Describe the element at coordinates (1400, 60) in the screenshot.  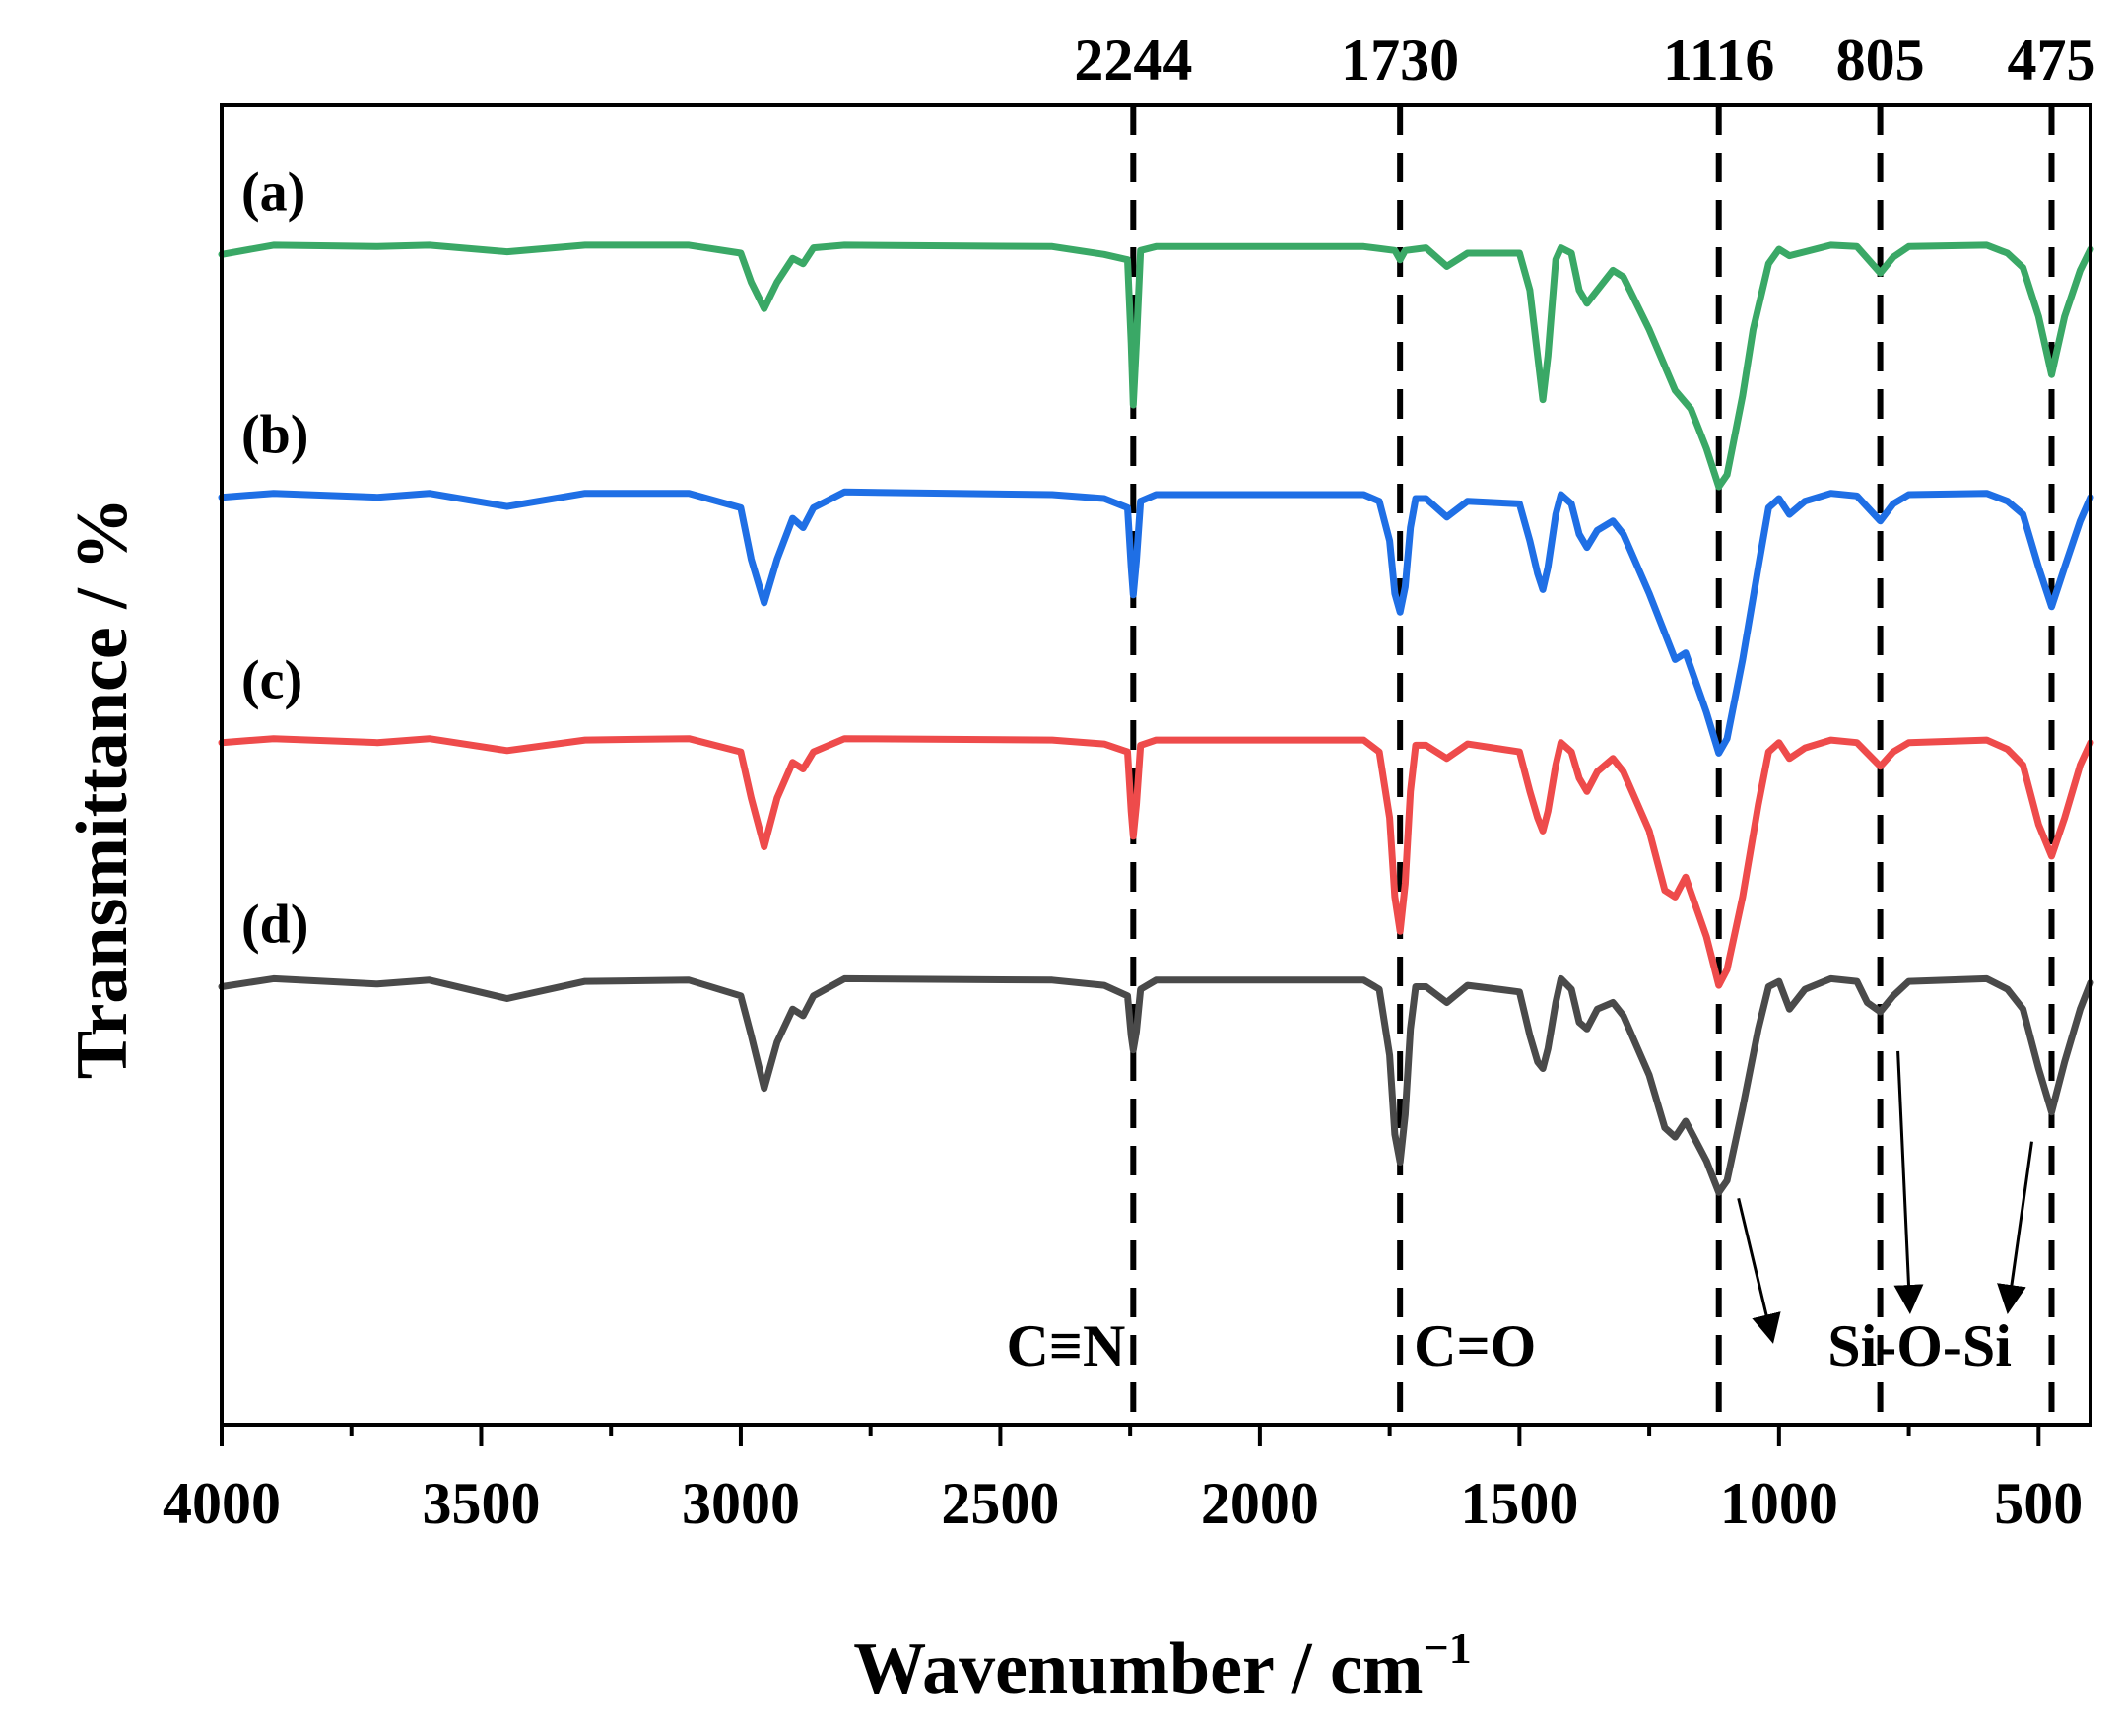
I see `marker-label-1730: 1730` at that location.